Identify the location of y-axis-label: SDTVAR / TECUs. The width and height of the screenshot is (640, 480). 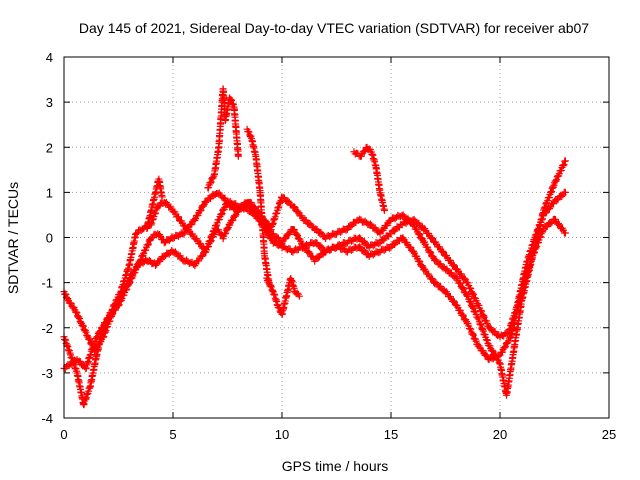
(13, 238).